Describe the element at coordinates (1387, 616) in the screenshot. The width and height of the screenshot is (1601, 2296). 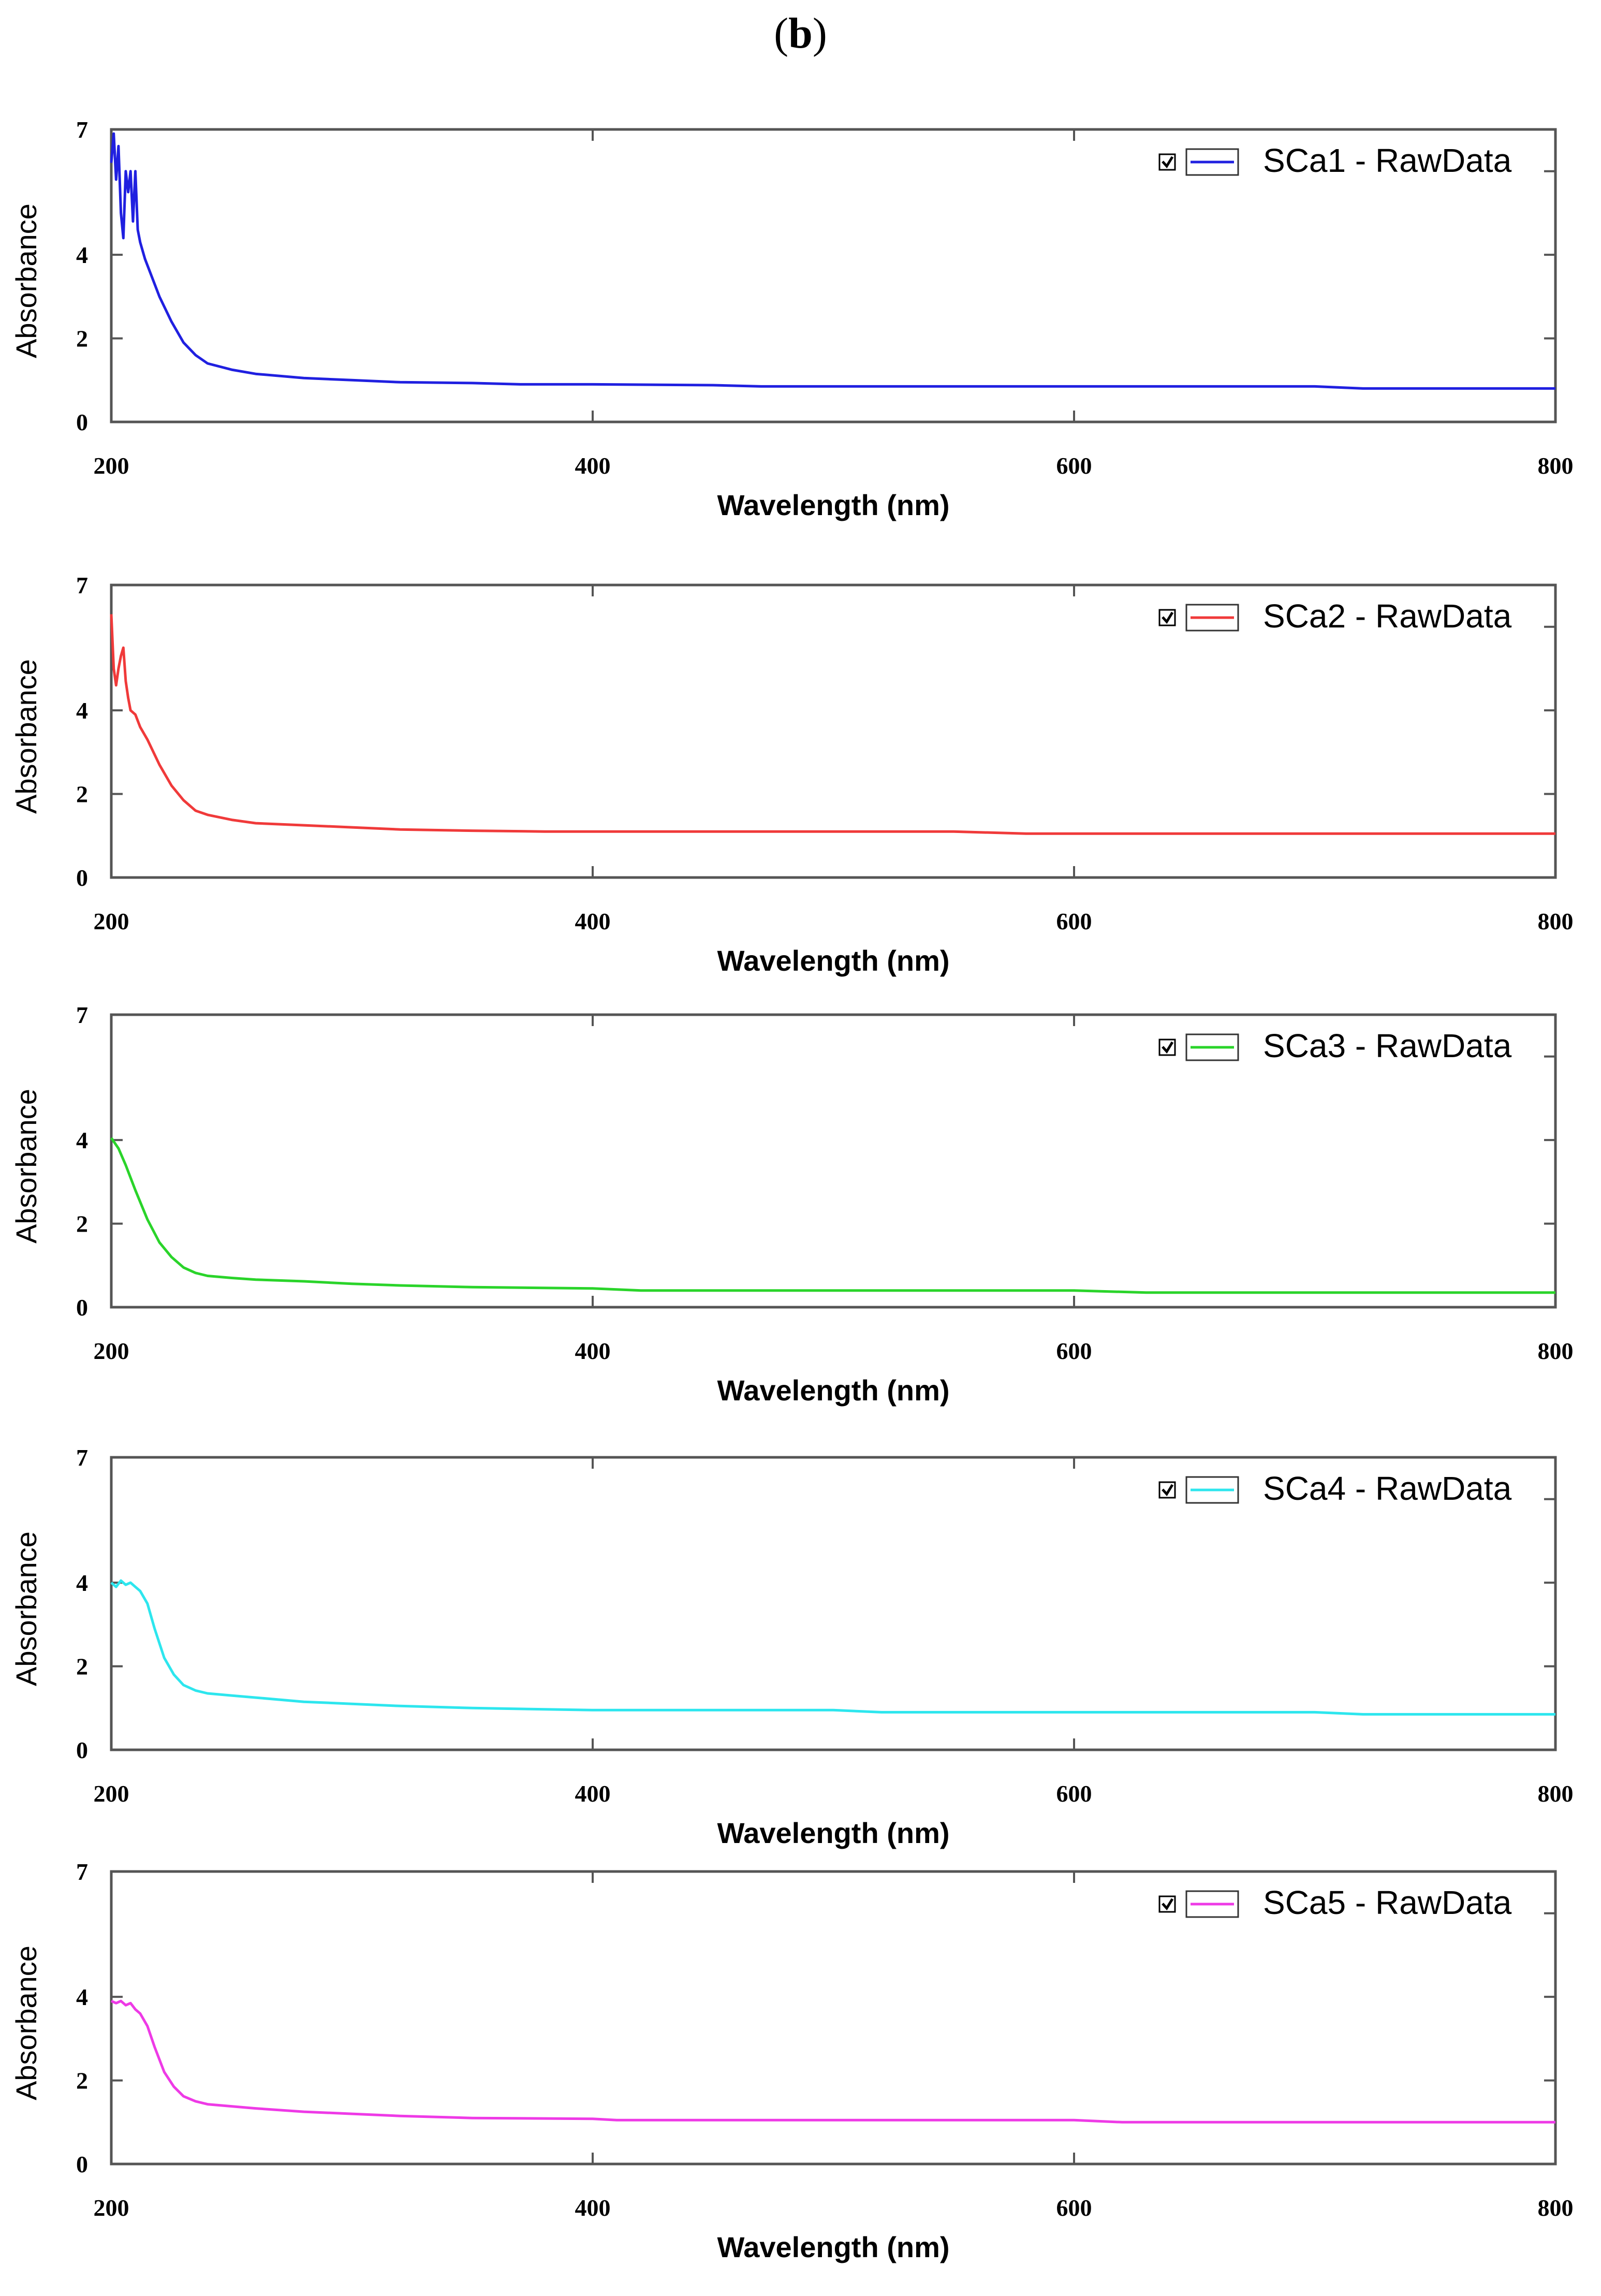
I see `legend-label: SCa2 - RawData` at that location.